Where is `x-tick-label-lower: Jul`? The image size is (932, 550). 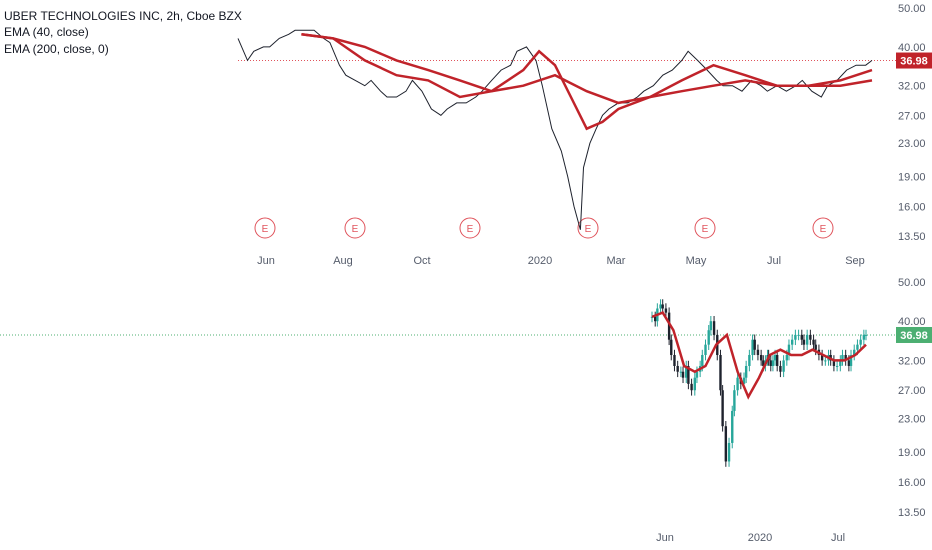 x-tick-label-lower: Jul is located at coordinates (838, 538).